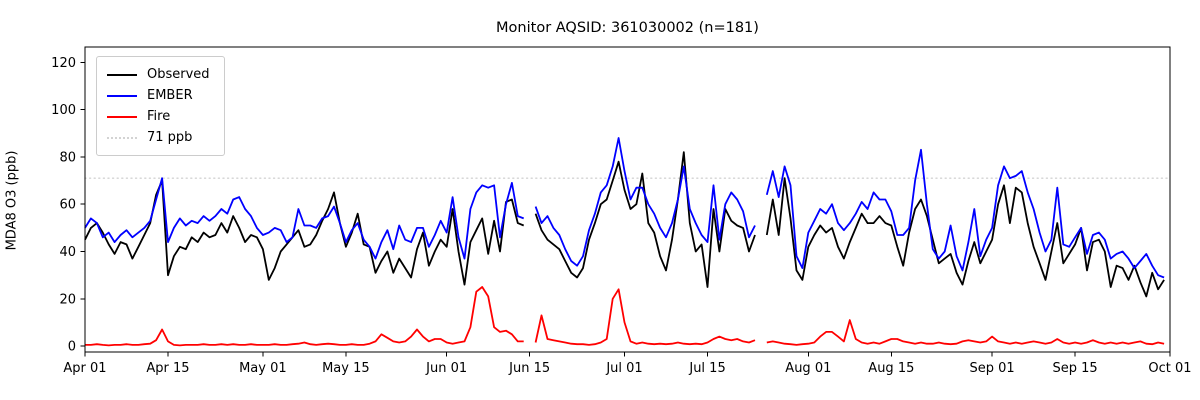 This screenshot has height=400, width=1200. Describe the element at coordinates (808, 368) in the screenshot. I see `x-tick-label: Aug 01` at that location.